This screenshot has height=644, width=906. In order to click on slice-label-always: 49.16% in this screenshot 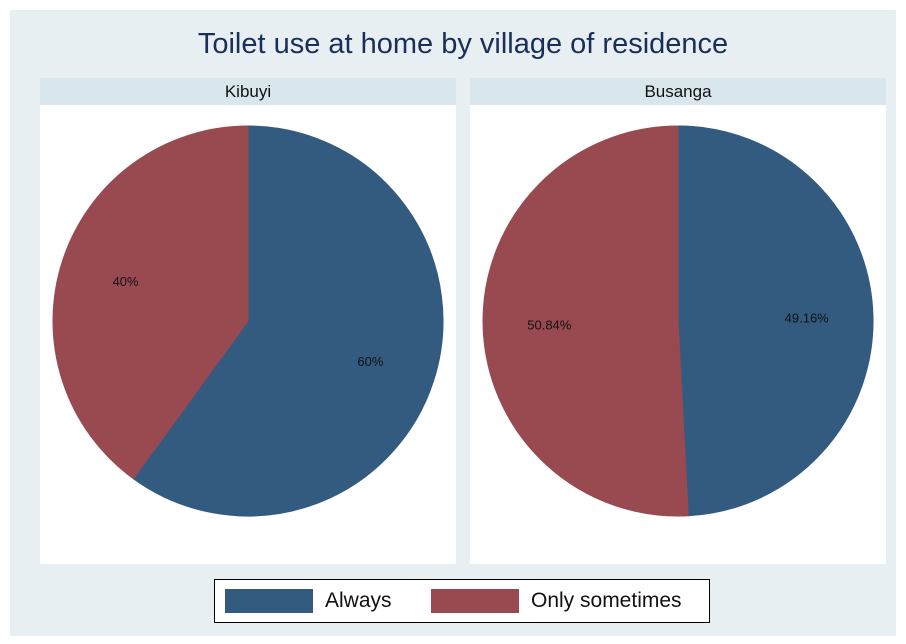, I will do `click(807, 318)`.